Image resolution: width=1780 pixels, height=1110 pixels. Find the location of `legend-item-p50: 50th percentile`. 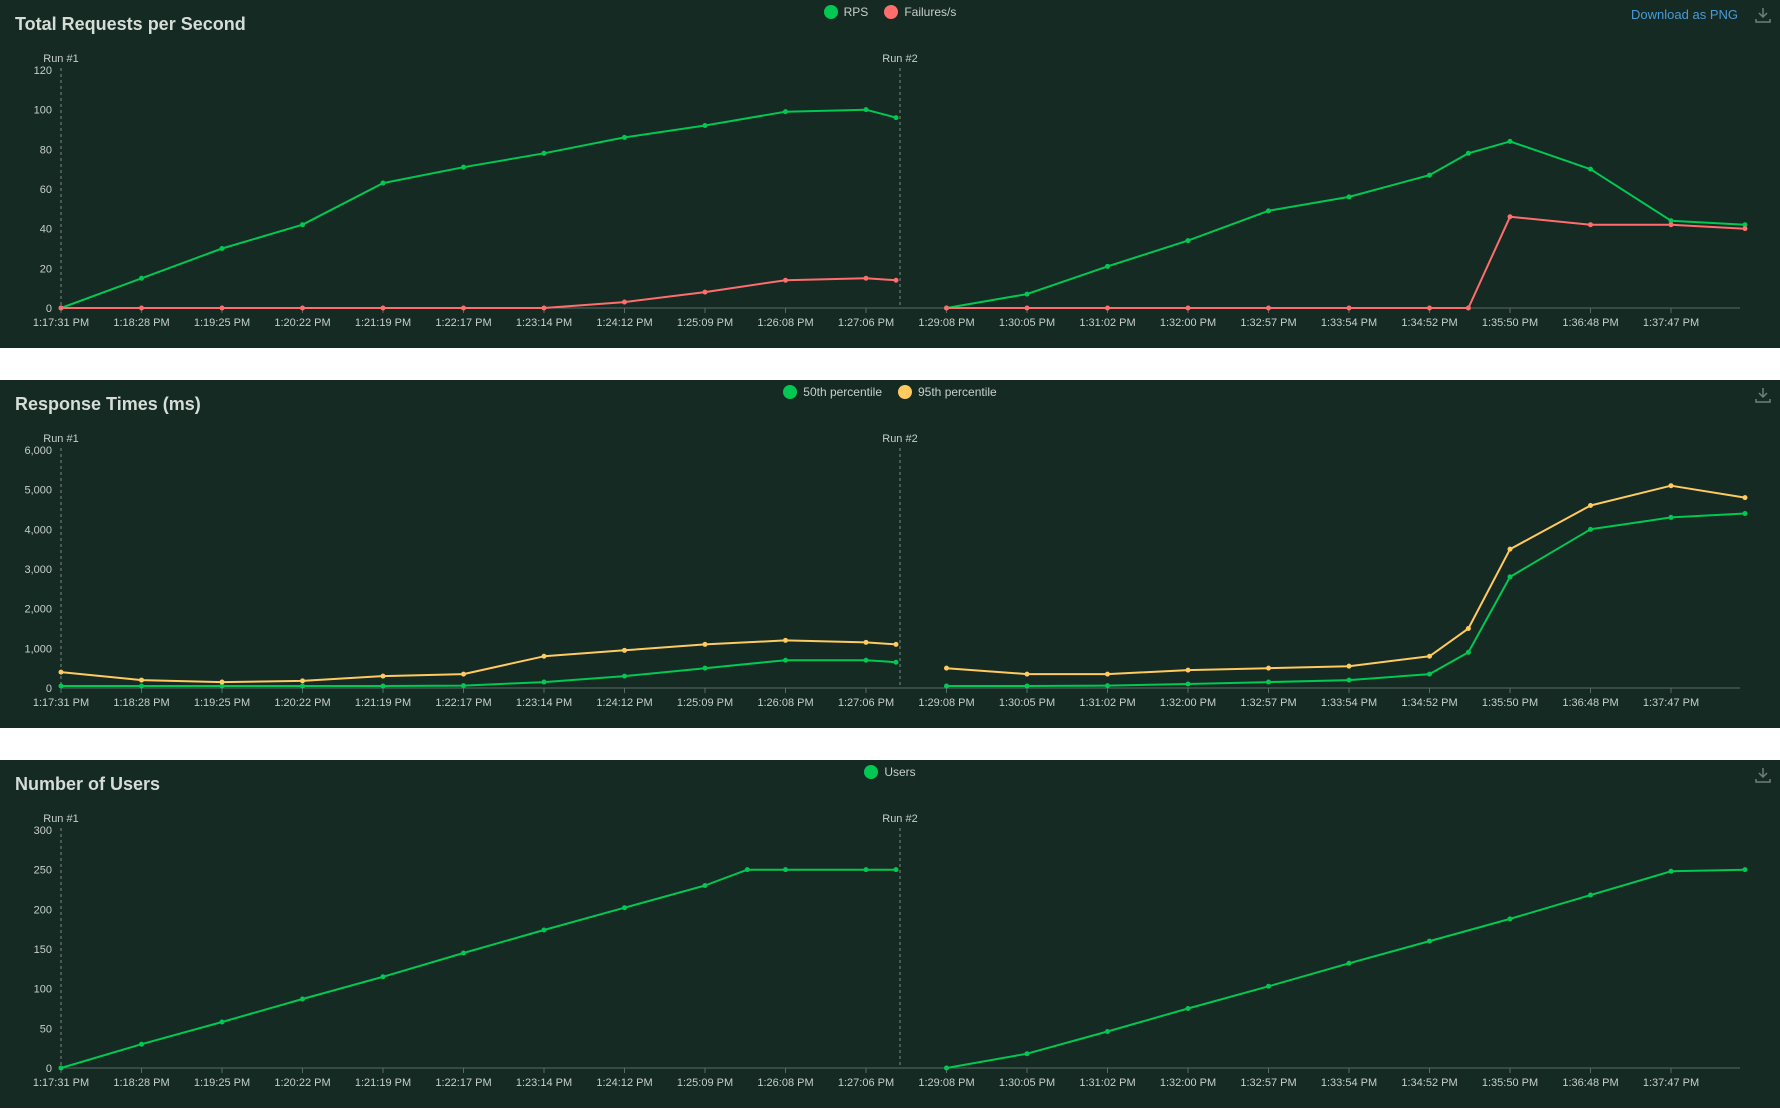

legend-item-p50: 50th percentile is located at coordinates (832, 392).